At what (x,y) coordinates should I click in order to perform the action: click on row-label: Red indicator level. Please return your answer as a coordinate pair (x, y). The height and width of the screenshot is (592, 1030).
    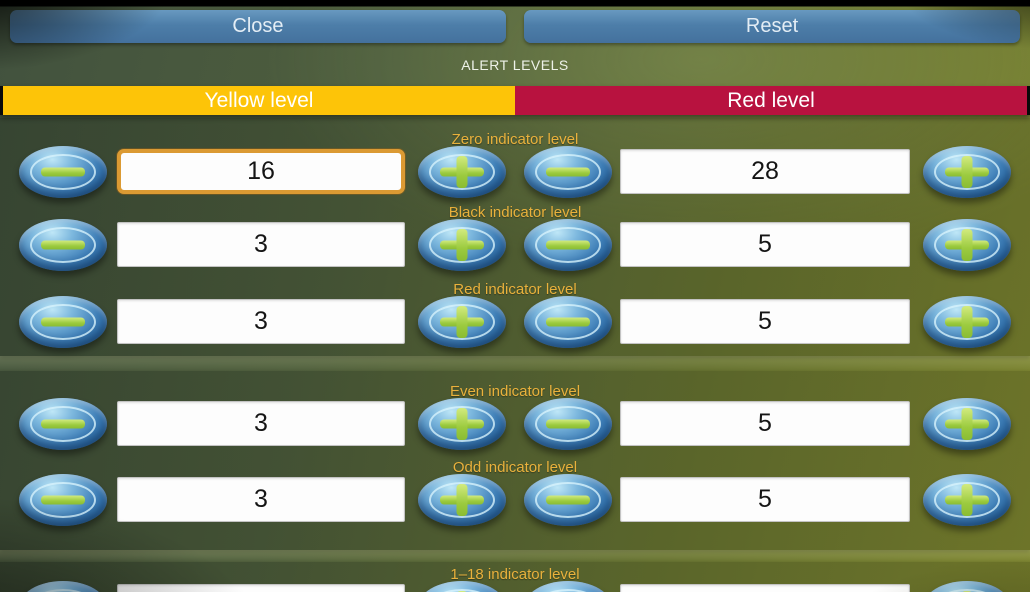
    Looking at the image, I should click on (515, 289).